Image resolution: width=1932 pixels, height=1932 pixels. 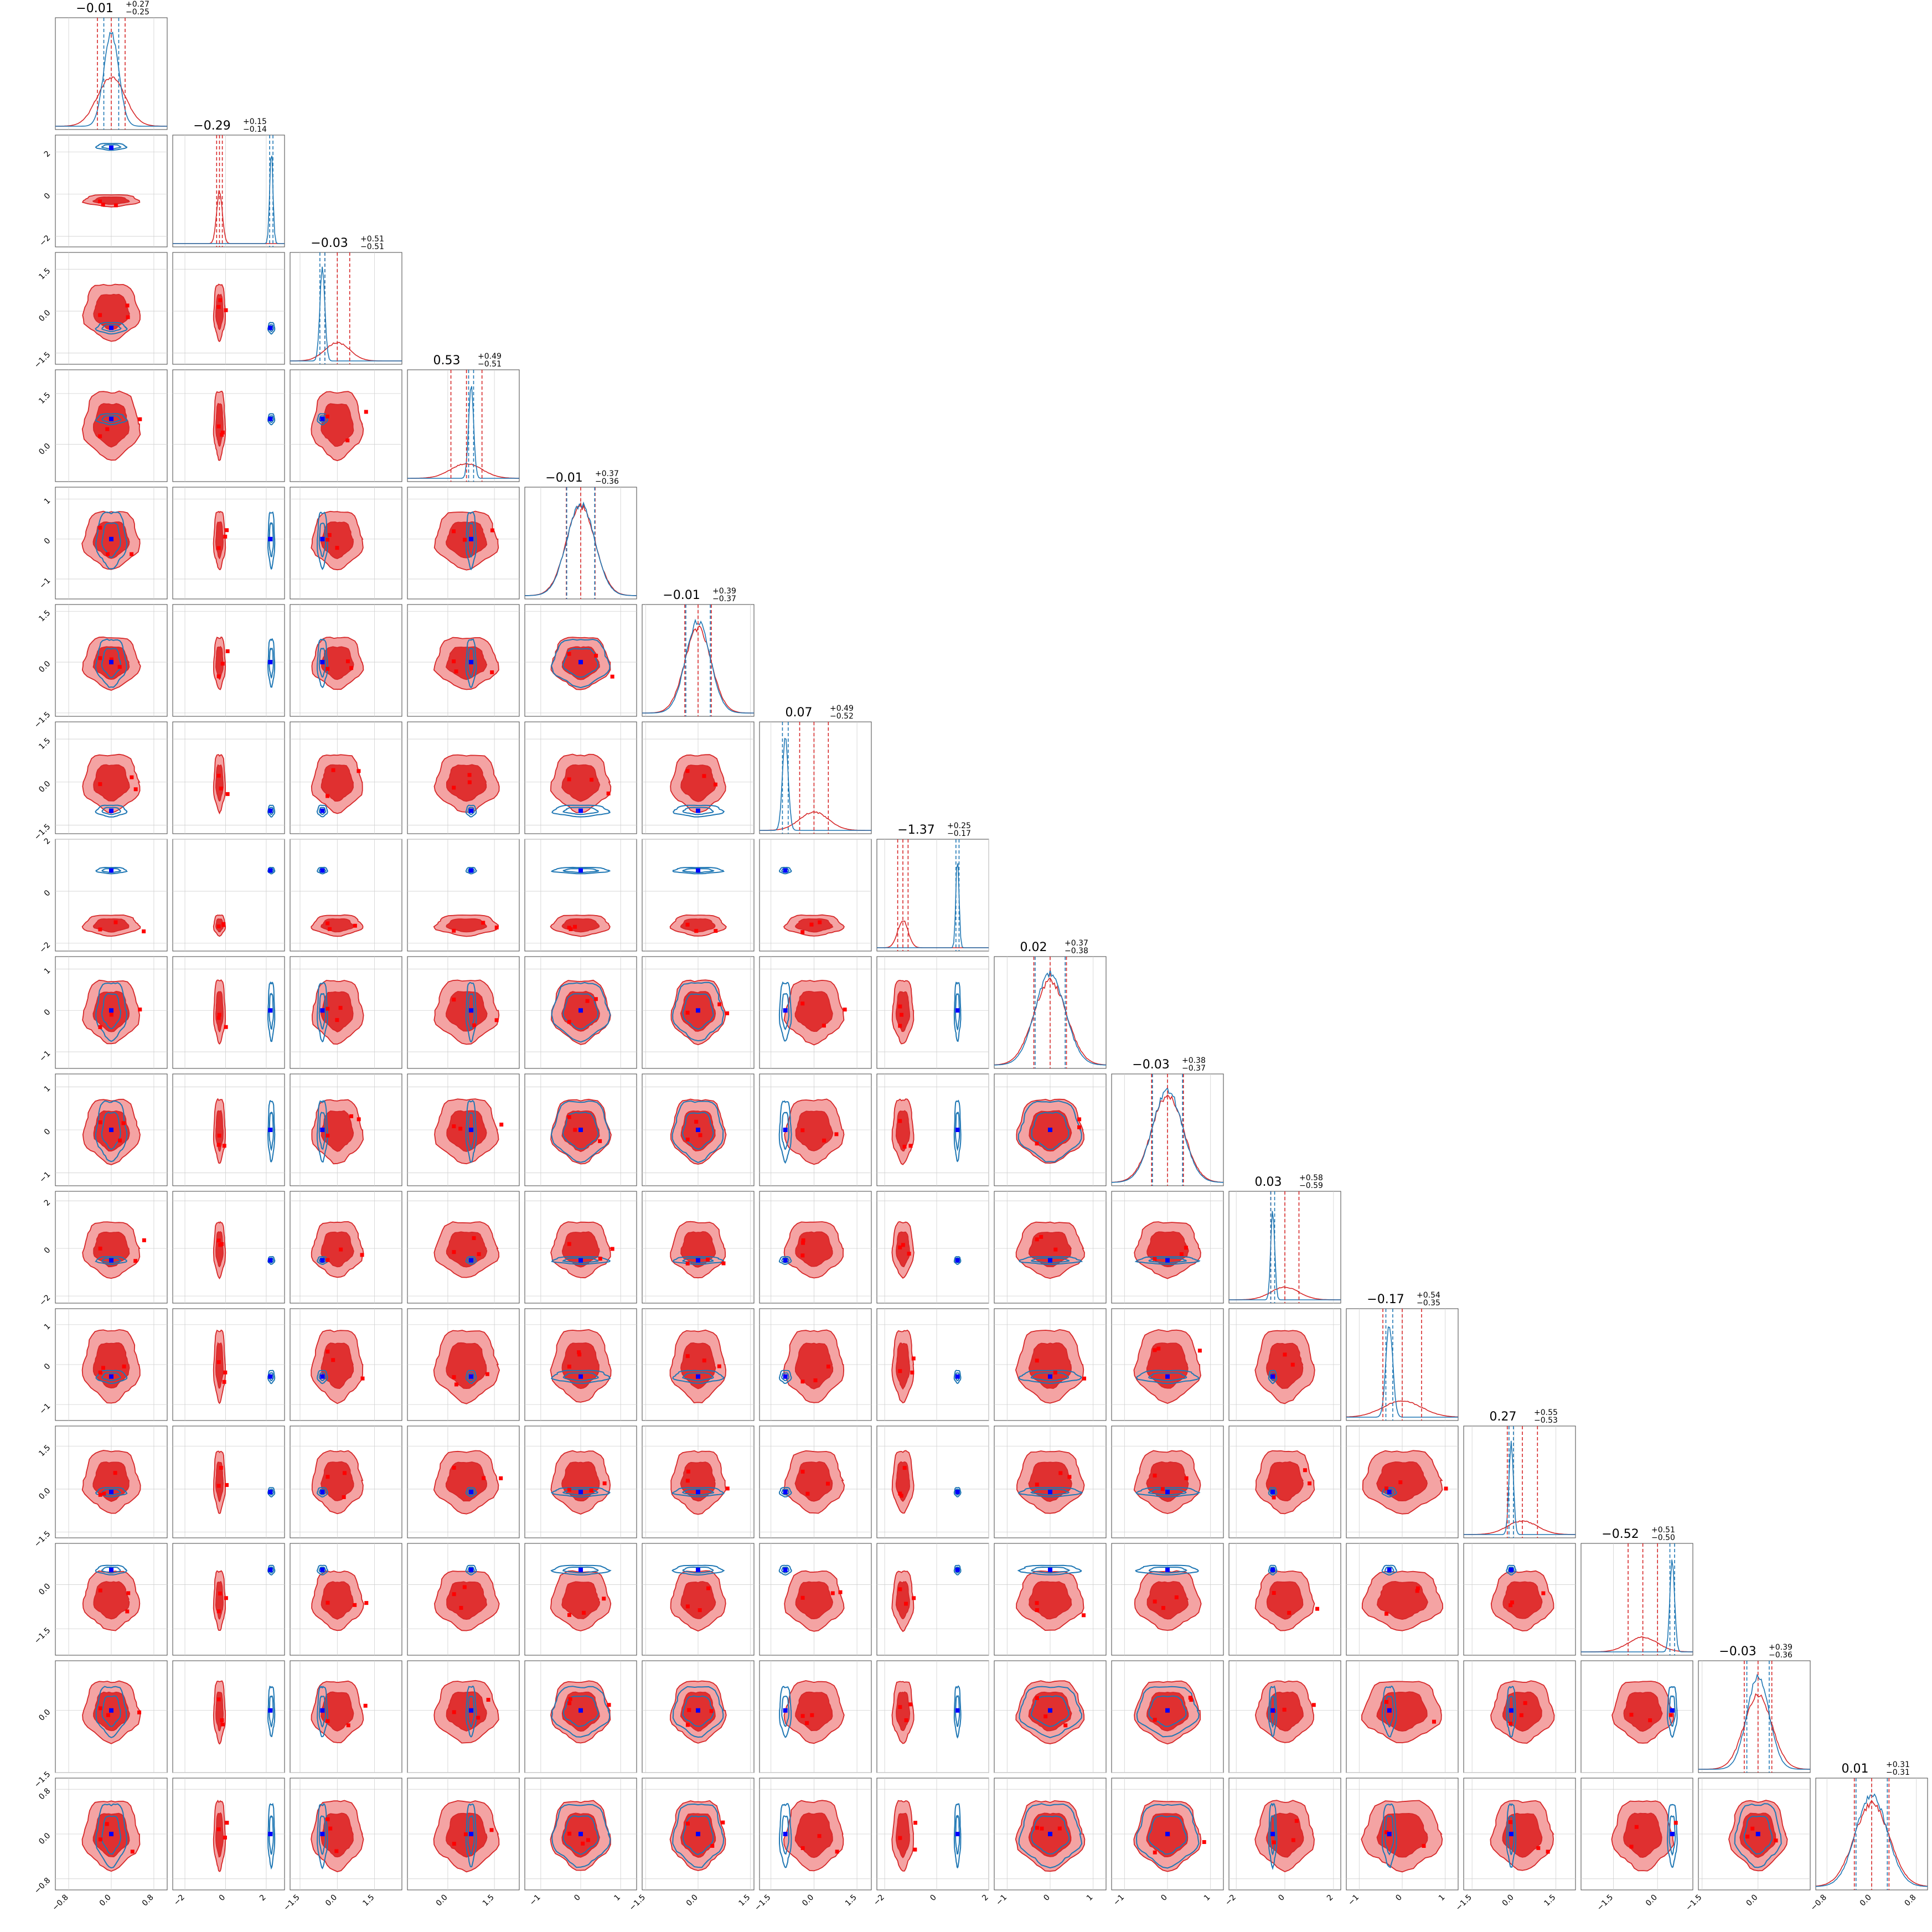 What do you see at coordinates (1910, 1900) in the screenshot?
I see `x-tick-label: 0.8` at bounding box center [1910, 1900].